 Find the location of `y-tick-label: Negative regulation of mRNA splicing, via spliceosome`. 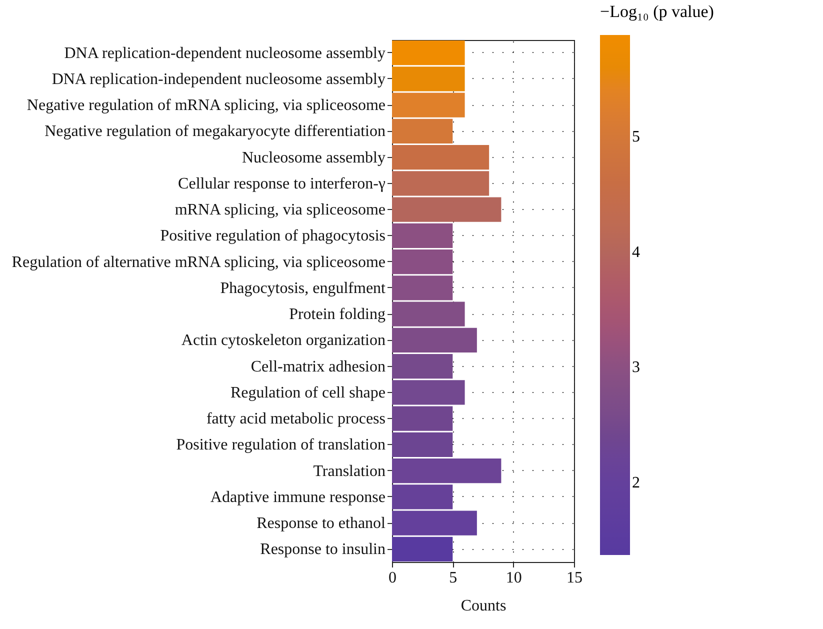

y-tick-label: Negative regulation of mRNA splicing, via spliceosome is located at coordinates (206, 105).